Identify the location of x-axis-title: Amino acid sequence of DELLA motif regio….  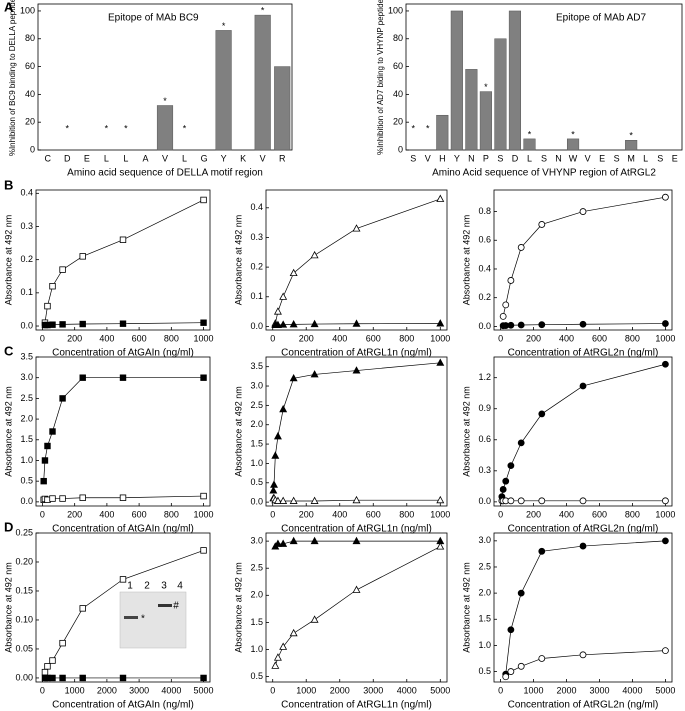
(165, 173).